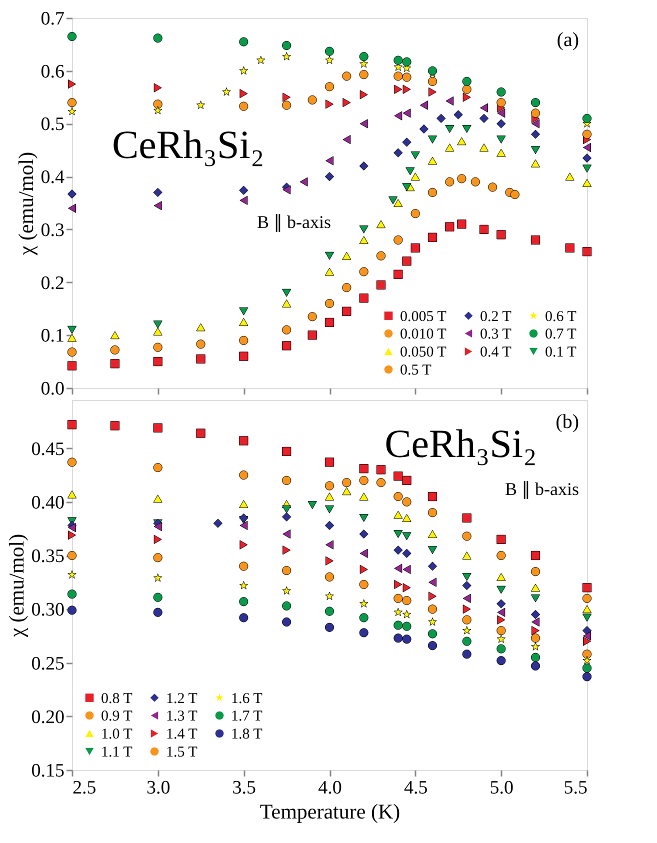 This screenshot has width=657, height=843. Describe the element at coordinates (246, 716) in the screenshot. I see `legend-label: 1.7 T` at that location.